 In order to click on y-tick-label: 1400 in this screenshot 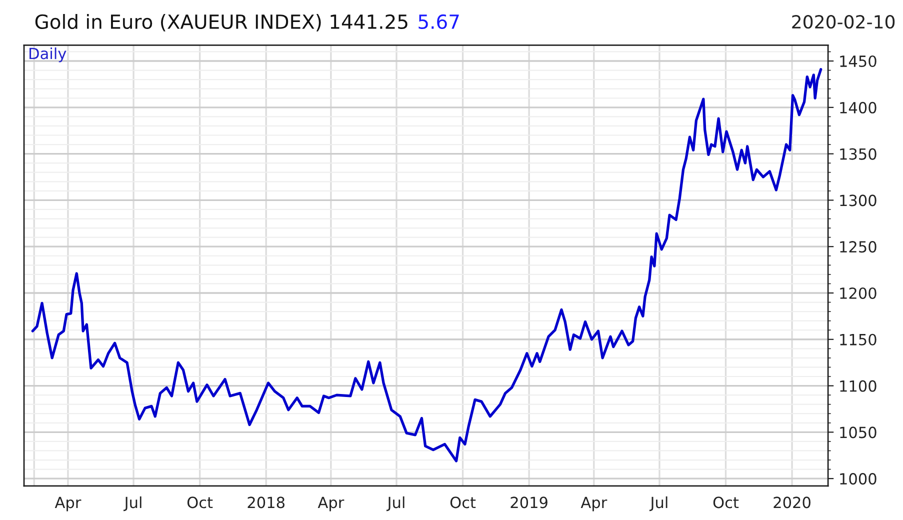, I will do `click(858, 108)`.